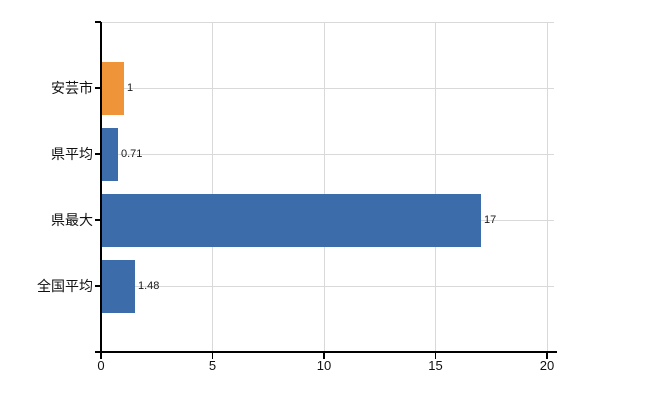 This screenshot has height=400, width=650. I want to click on category-label: 全国平均, so click(65, 286).